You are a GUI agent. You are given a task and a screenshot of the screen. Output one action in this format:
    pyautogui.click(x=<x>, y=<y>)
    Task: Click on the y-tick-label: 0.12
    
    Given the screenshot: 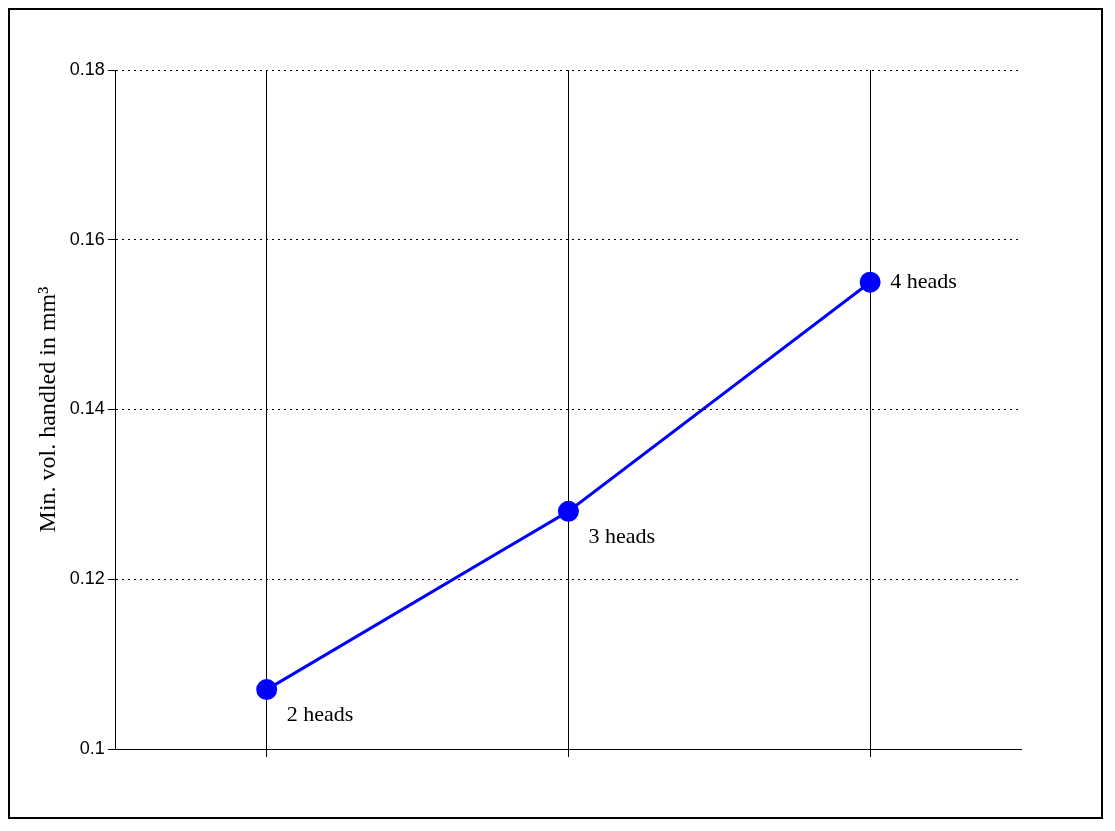 What is the action you would take?
    pyautogui.click(x=87, y=578)
    